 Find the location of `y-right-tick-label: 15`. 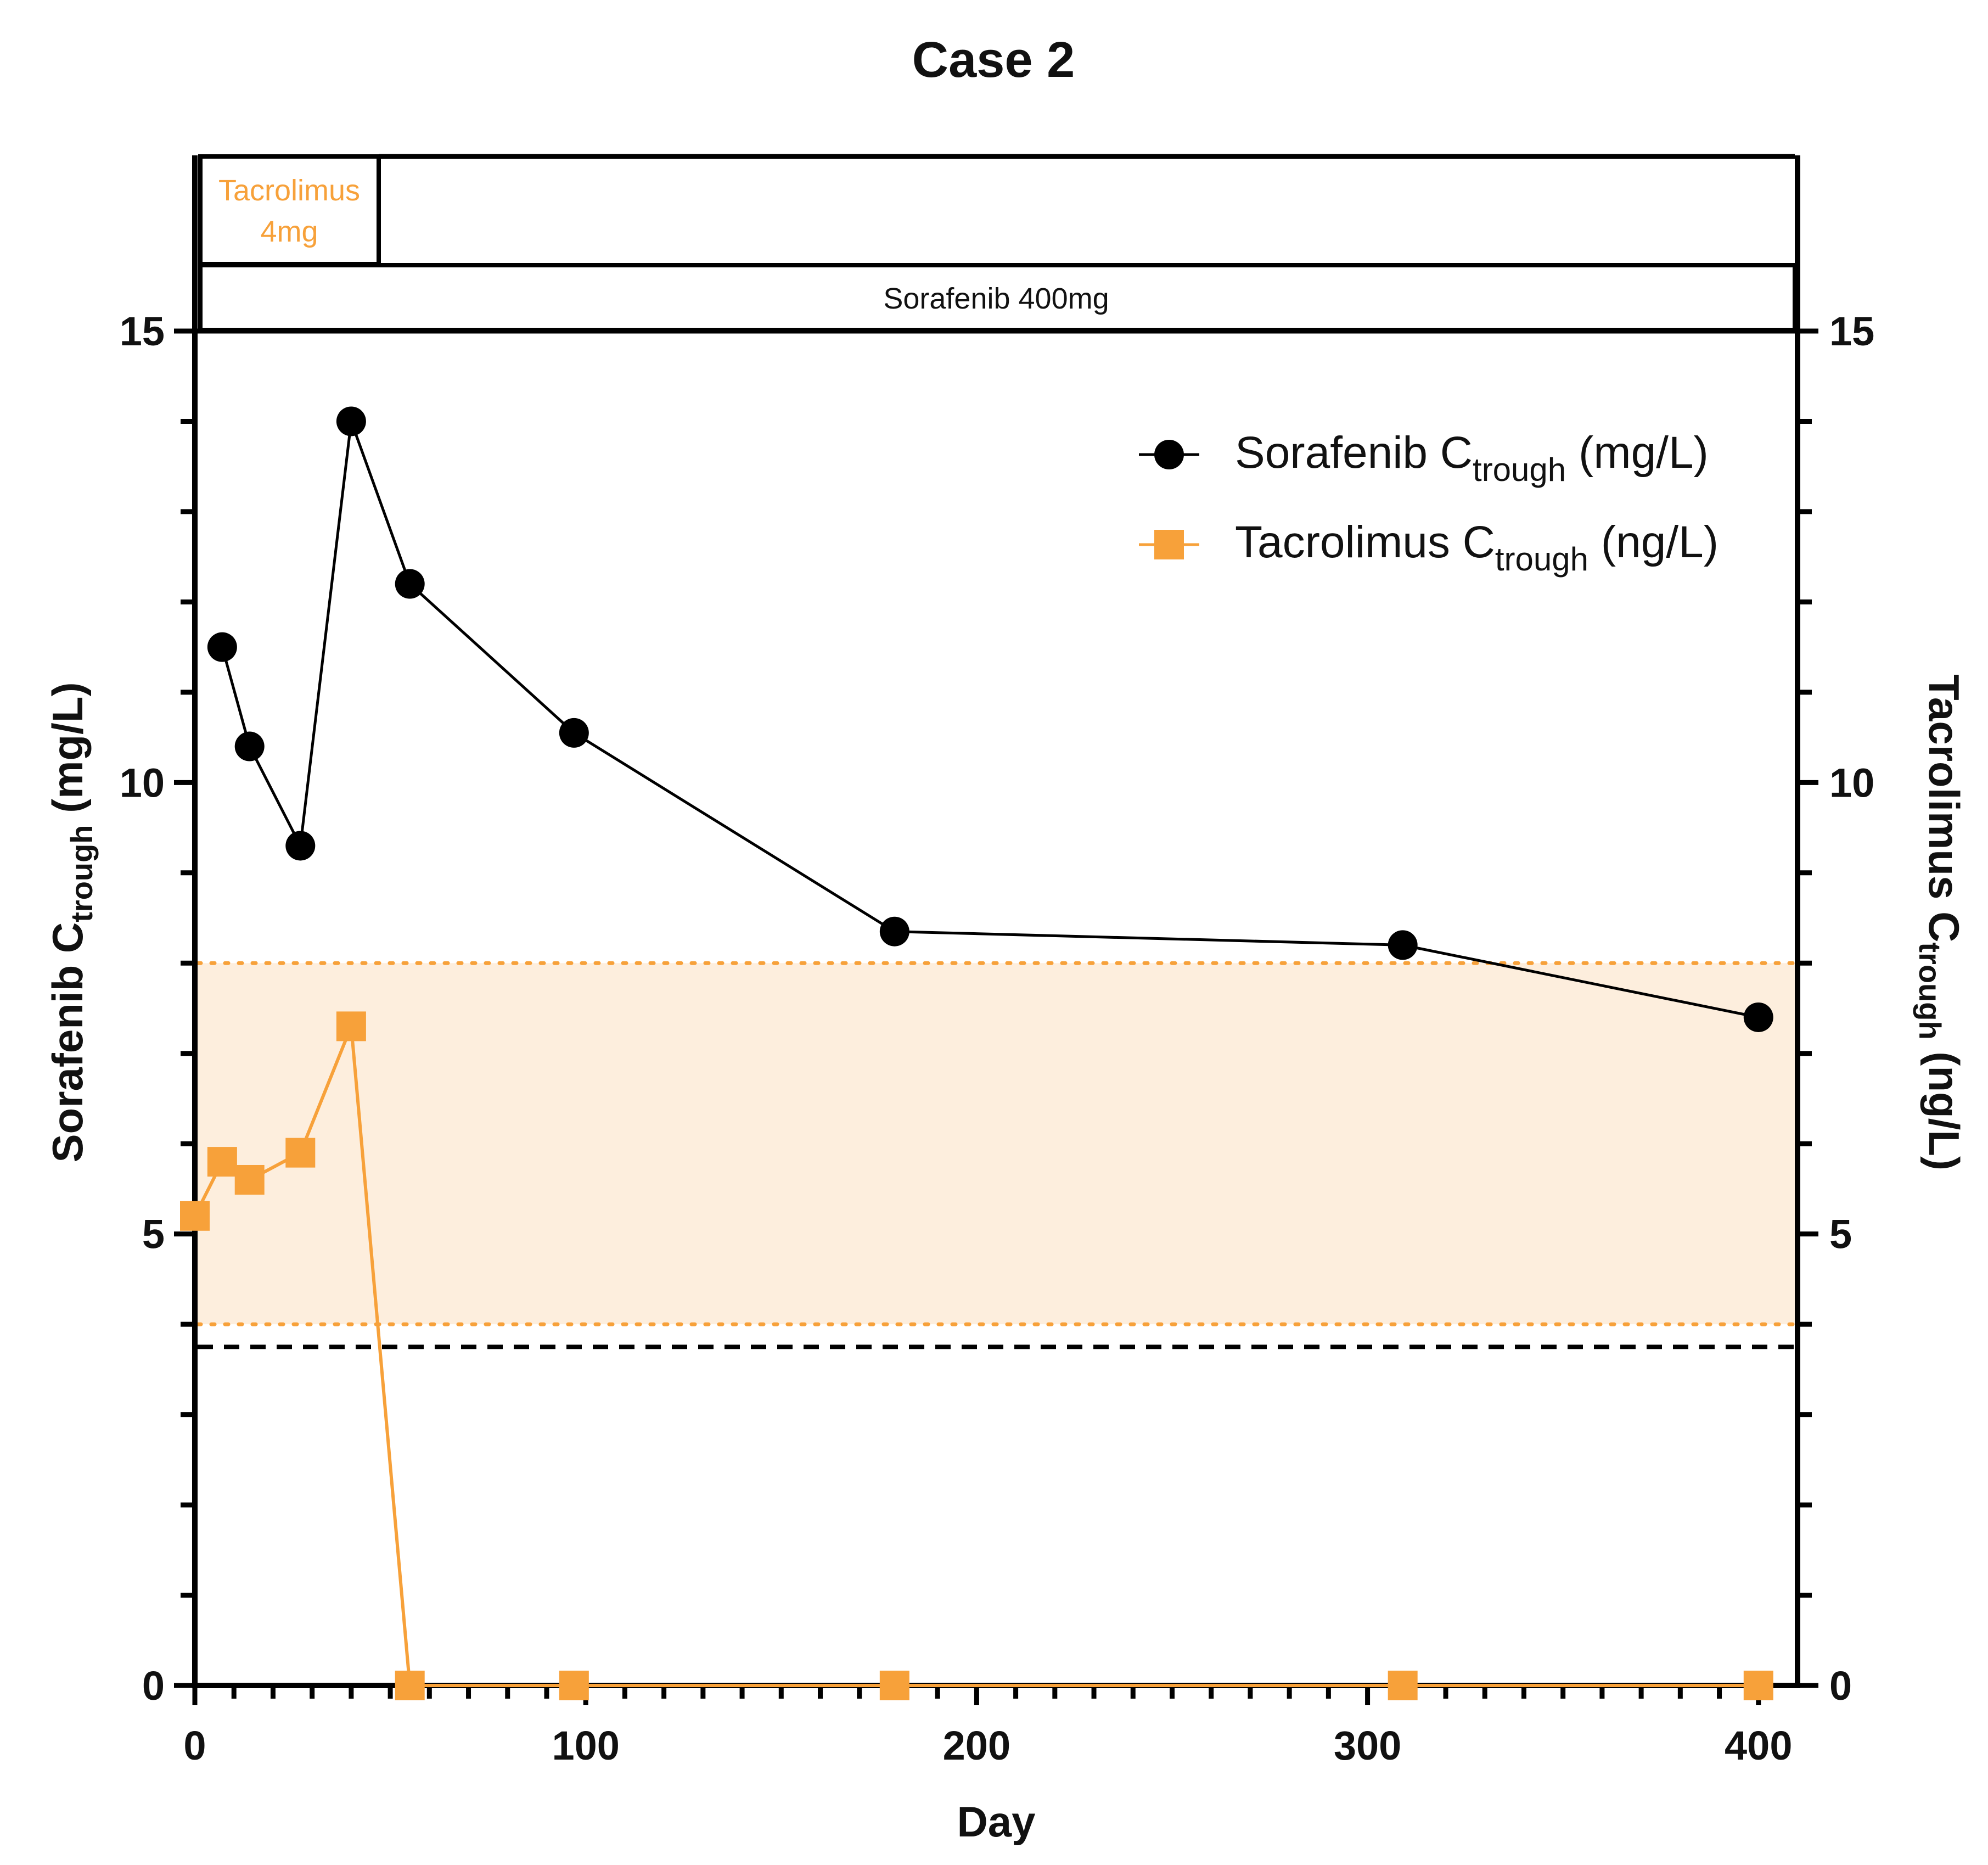

y-right-tick-label: 15 is located at coordinates (1851, 331).